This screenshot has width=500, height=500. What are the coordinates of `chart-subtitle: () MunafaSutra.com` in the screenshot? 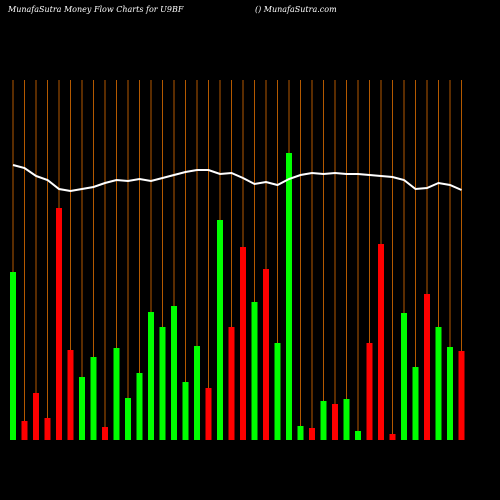 It's located at (296, 9).